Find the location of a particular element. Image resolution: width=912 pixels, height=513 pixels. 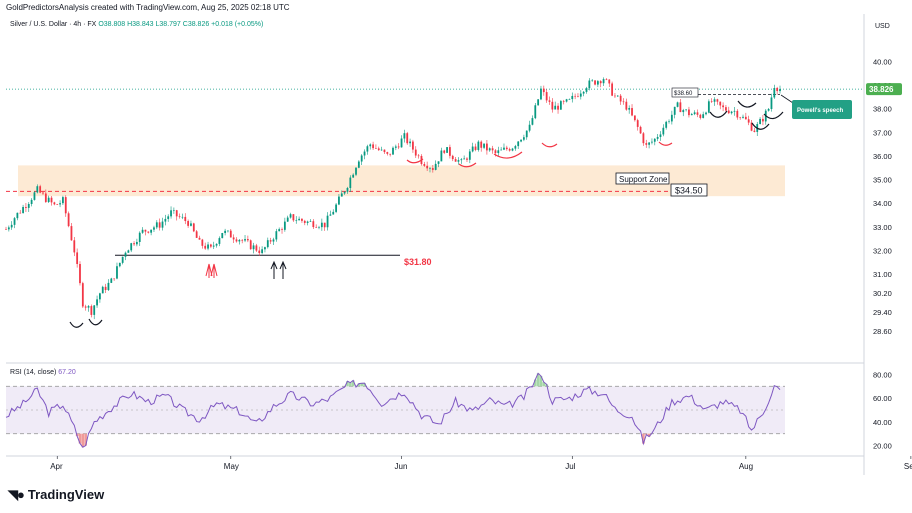

powell-callout: Powell's speech is located at coordinates (816, 106).